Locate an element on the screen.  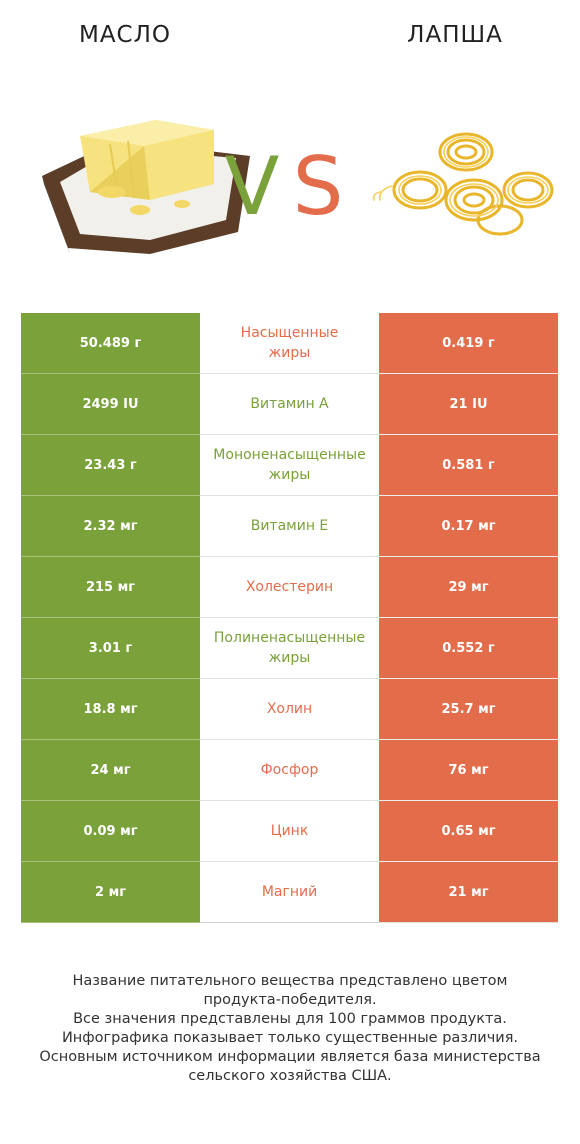
table-row: 50.489 г Насыщенные жиры 0.419 г is located at coordinates (289, 343).